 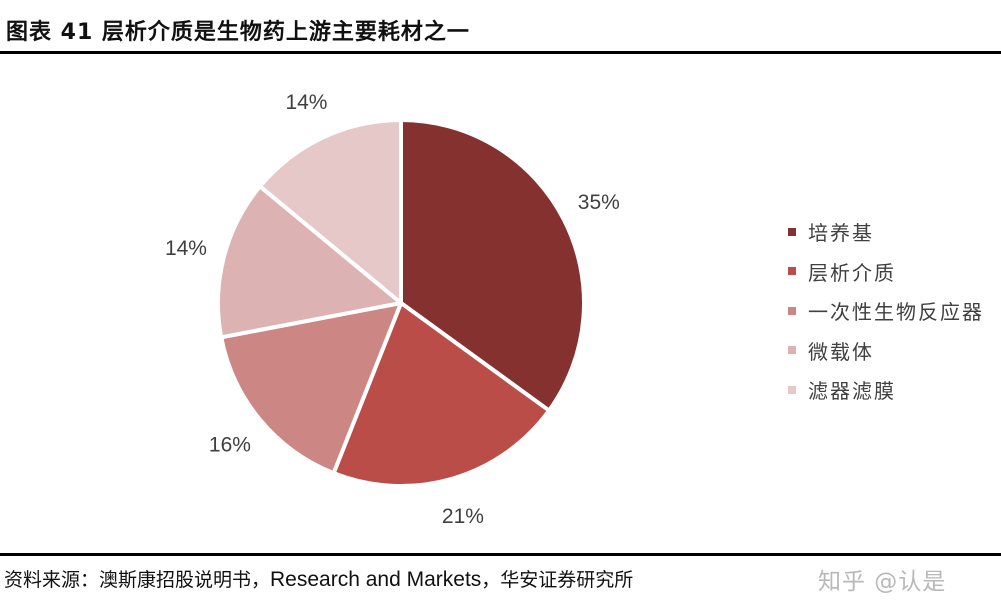 What do you see at coordinates (500, 52) in the screenshot?
I see `top-divider` at bounding box center [500, 52].